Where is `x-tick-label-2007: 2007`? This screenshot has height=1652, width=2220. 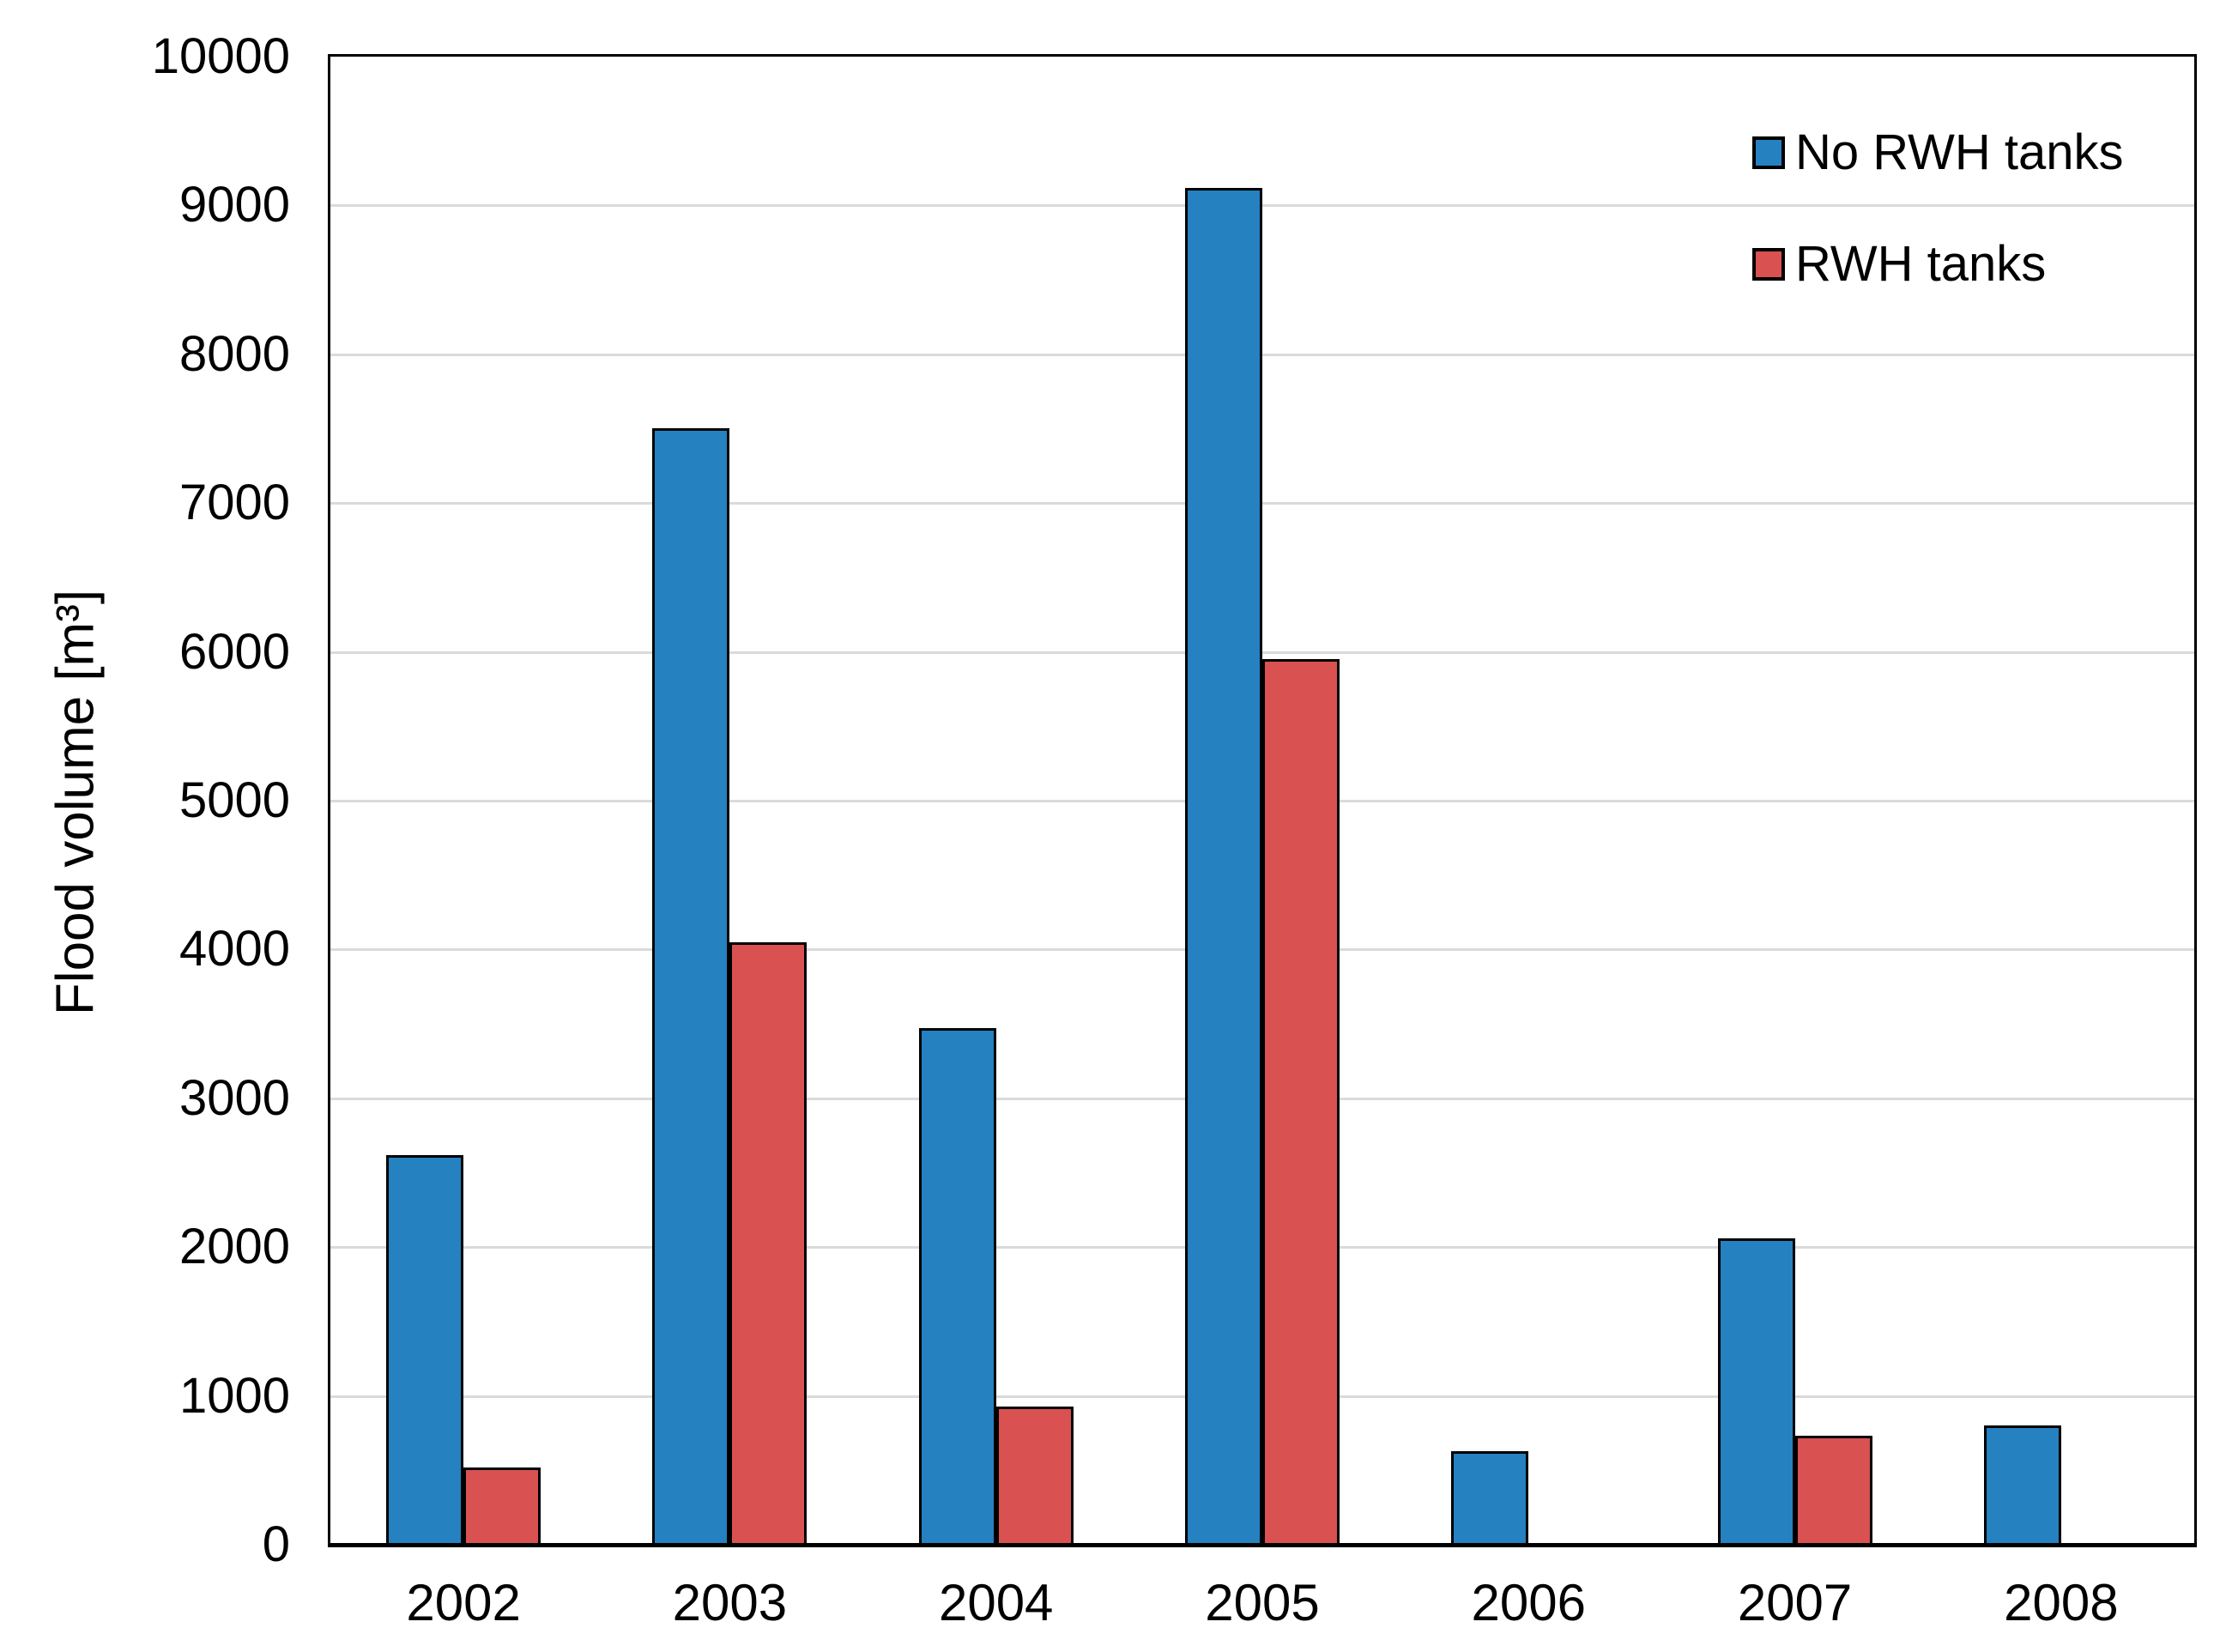 x-tick-label-2007: 2007 is located at coordinates (1795, 1602).